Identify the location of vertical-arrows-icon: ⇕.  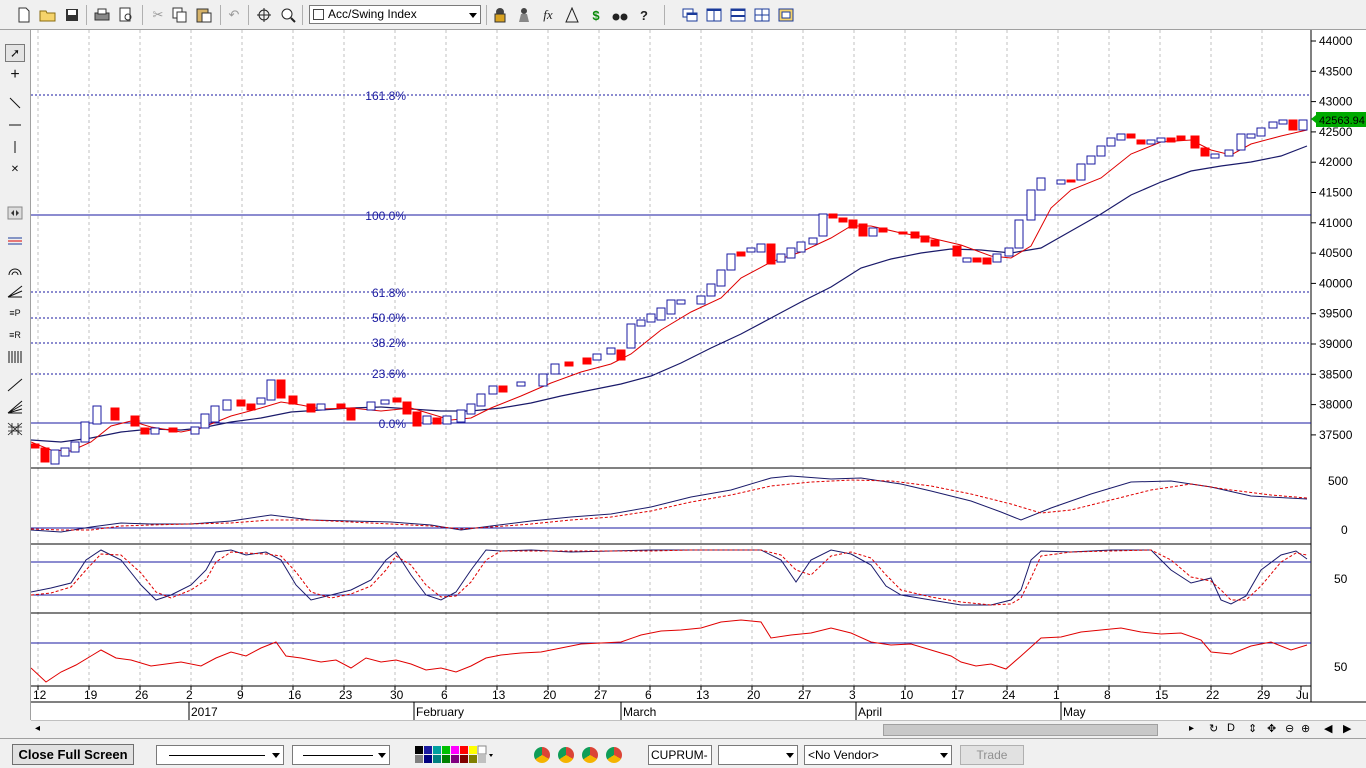
(1253, 729).